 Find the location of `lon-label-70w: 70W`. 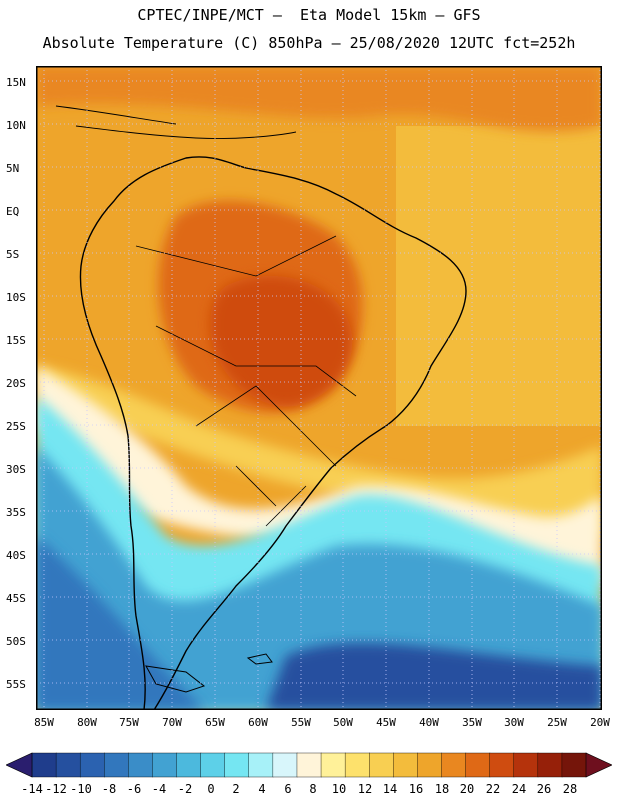

lon-label-70w: 70W is located at coordinates (172, 722).